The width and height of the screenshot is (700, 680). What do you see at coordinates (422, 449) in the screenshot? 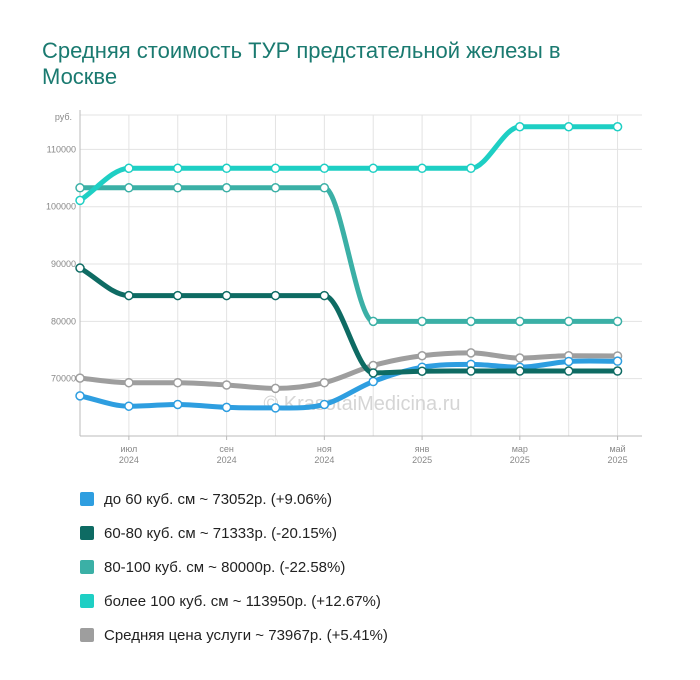
I see `x-tick-month: янв` at bounding box center [422, 449].